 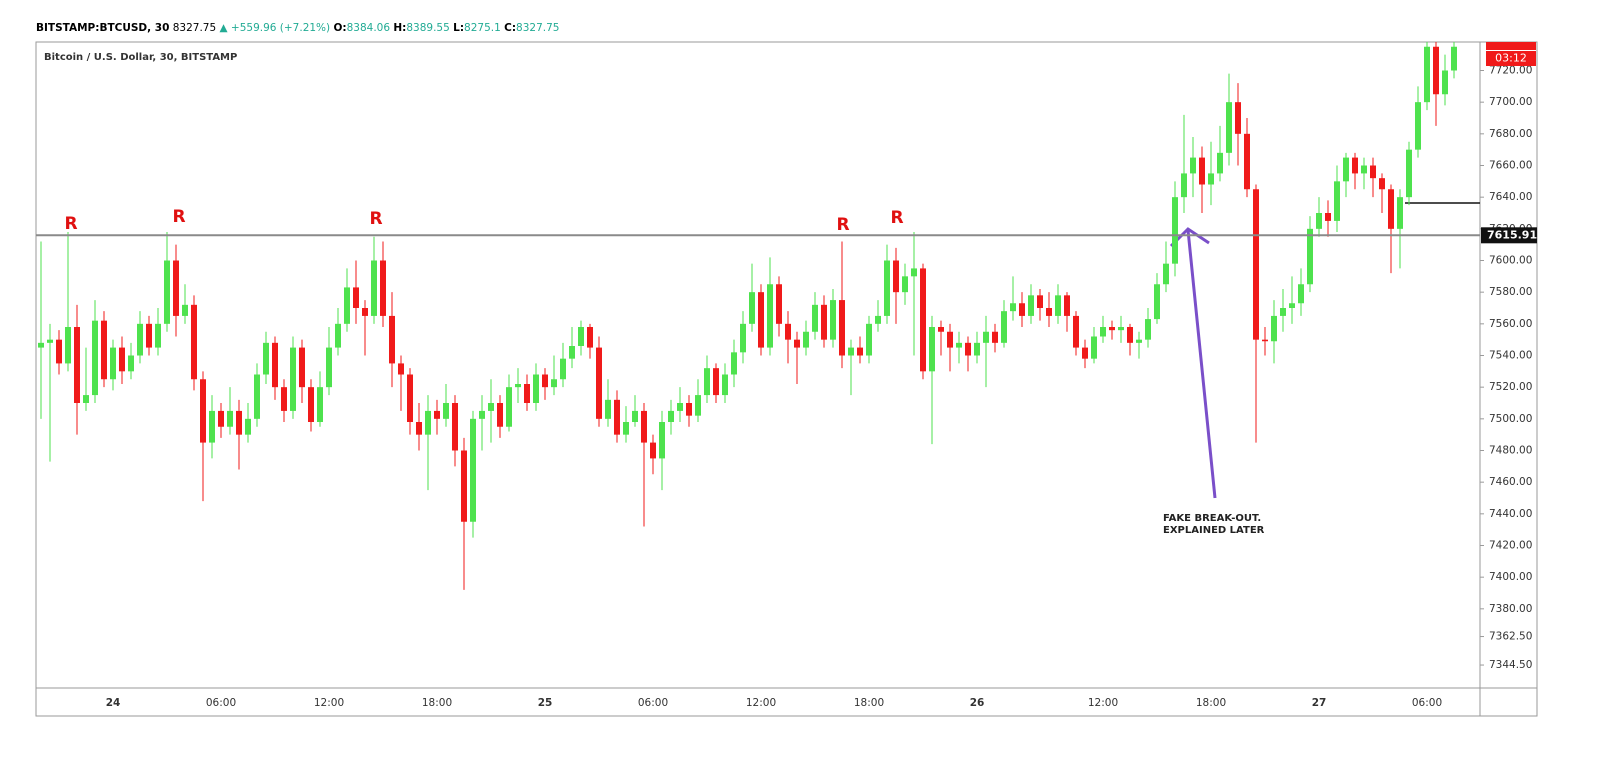 I want to click on countdown-tag, so click(x=1511, y=58).